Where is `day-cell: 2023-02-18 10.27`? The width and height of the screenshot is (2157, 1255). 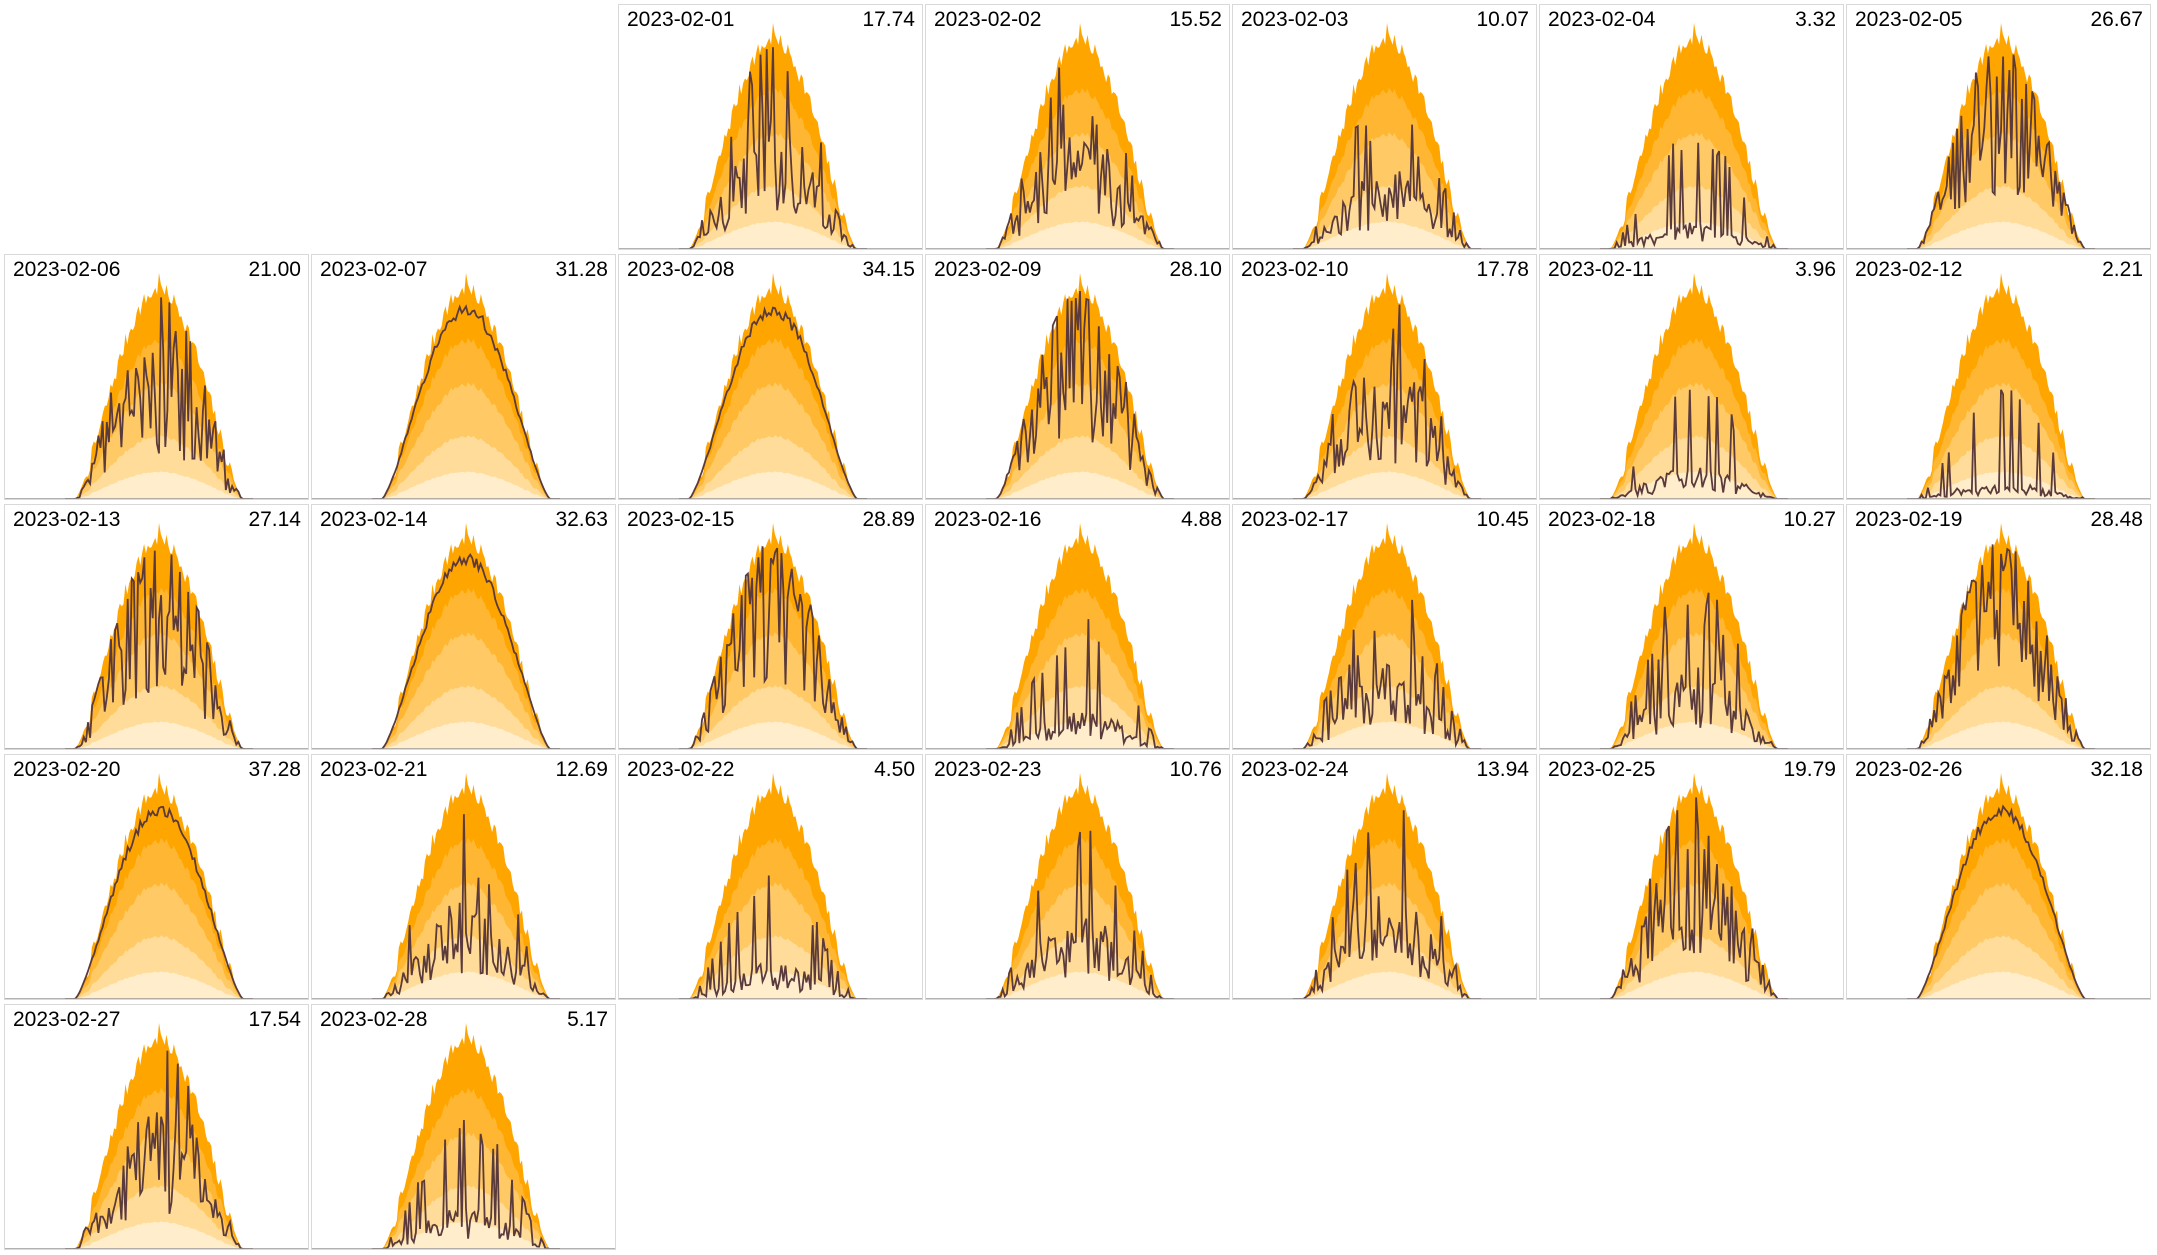 day-cell: 2023-02-18 10.27 is located at coordinates (1691, 627).